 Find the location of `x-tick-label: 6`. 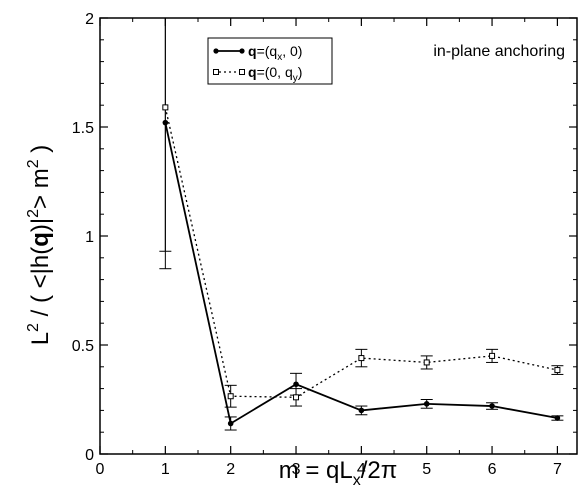

x-tick-label: 6 is located at coordinates (492, 469).